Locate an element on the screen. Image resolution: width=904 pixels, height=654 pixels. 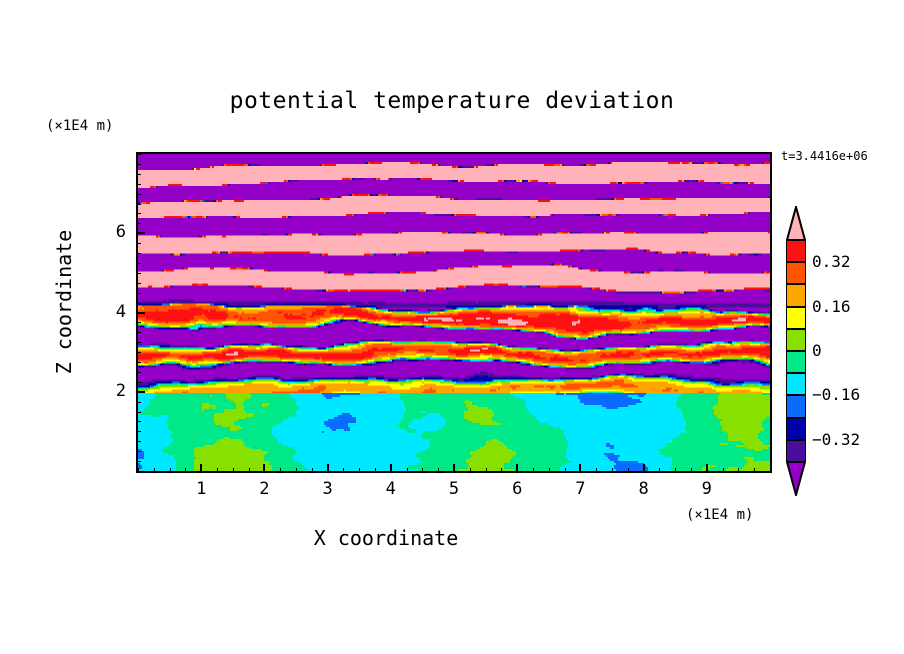
y-axis-tick-label: 4 is located at coordinates (120, 311).